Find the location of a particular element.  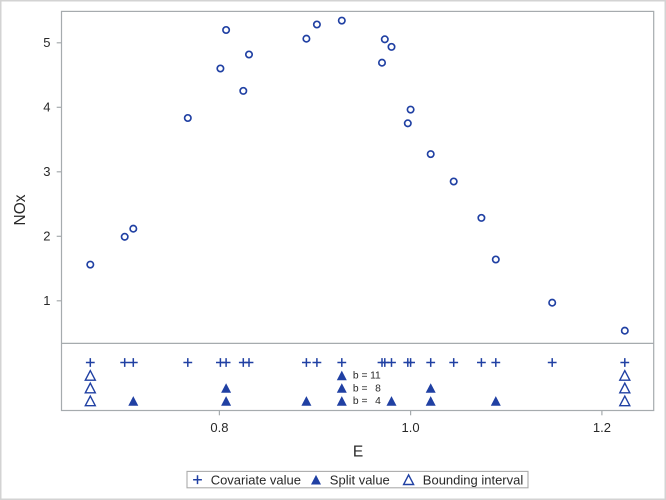

svg-text: 1.0 is located at coordinates (411, 427).